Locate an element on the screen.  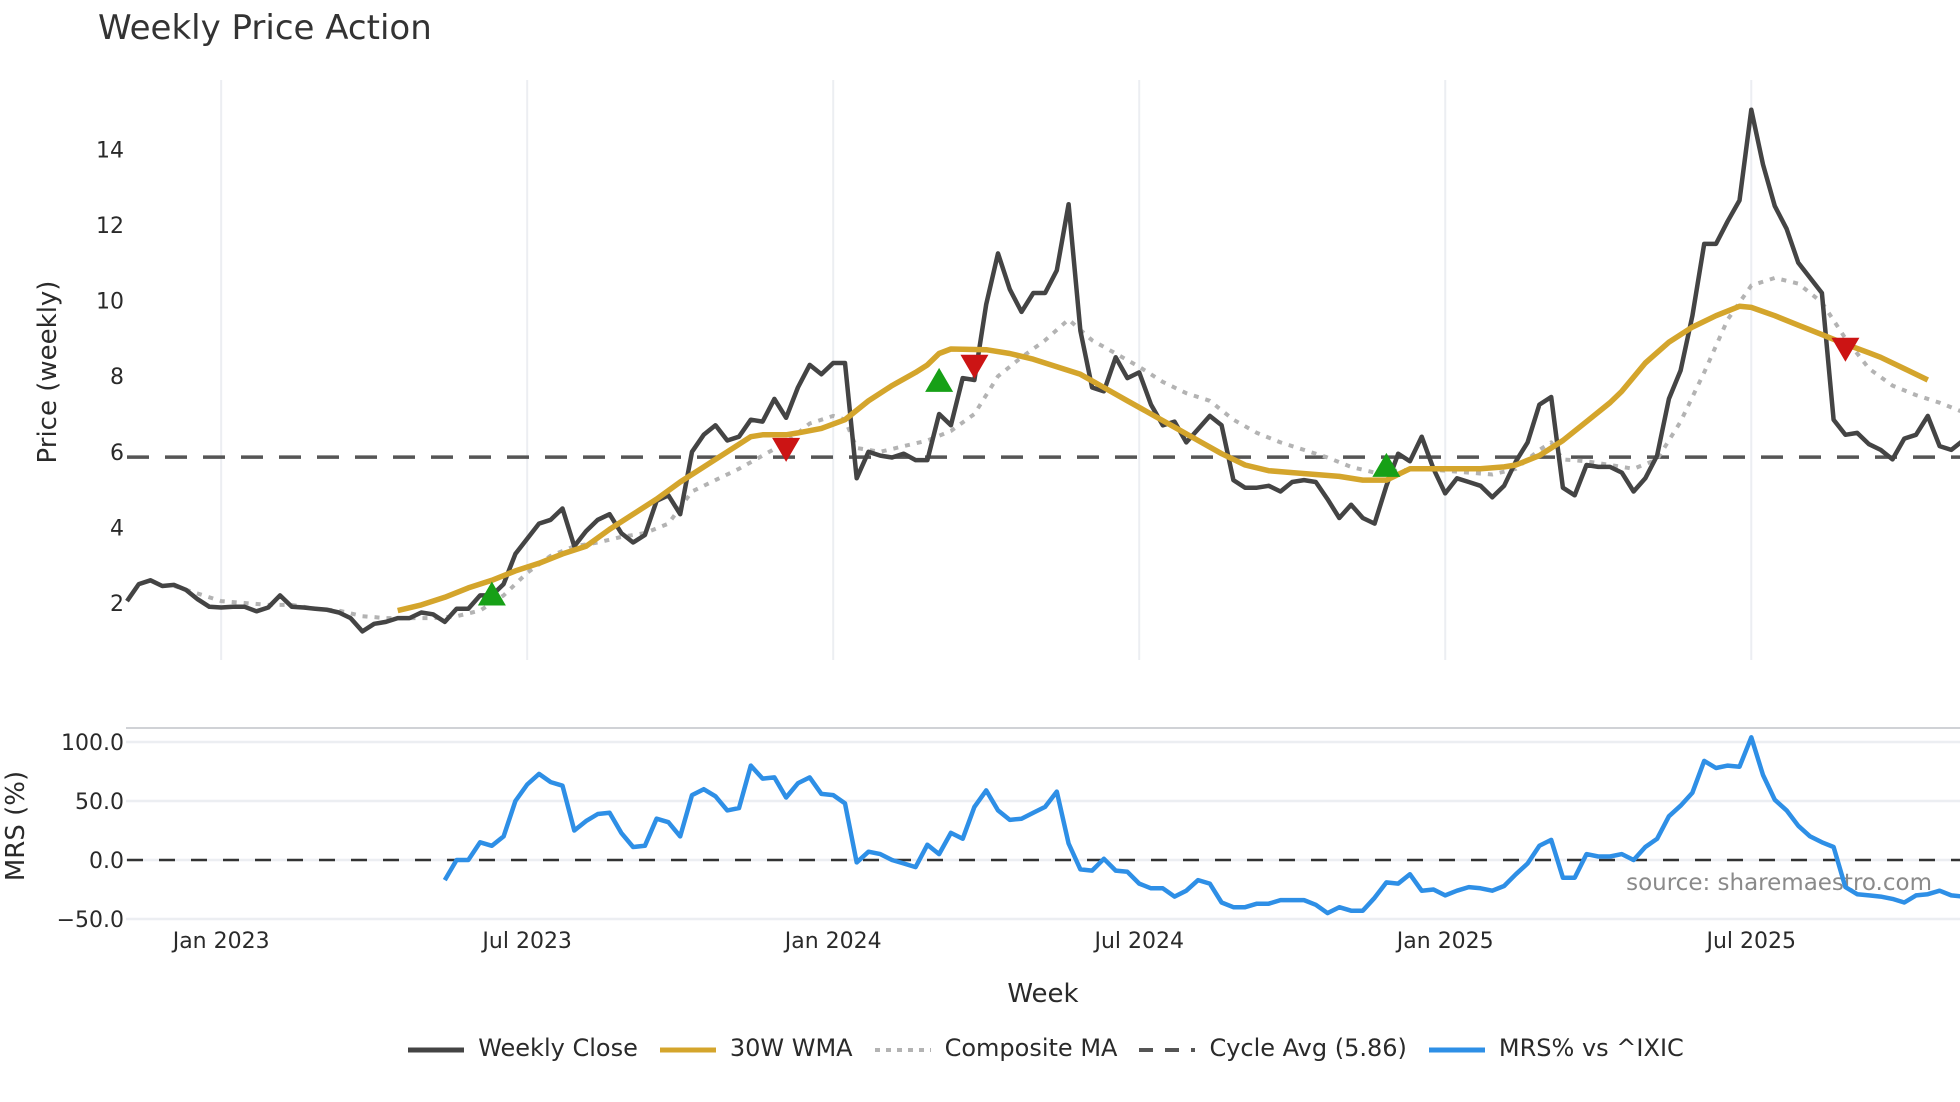
legend-item-mrs: MRS% vs ^IXIC is located at coordinates (1555, 1048).